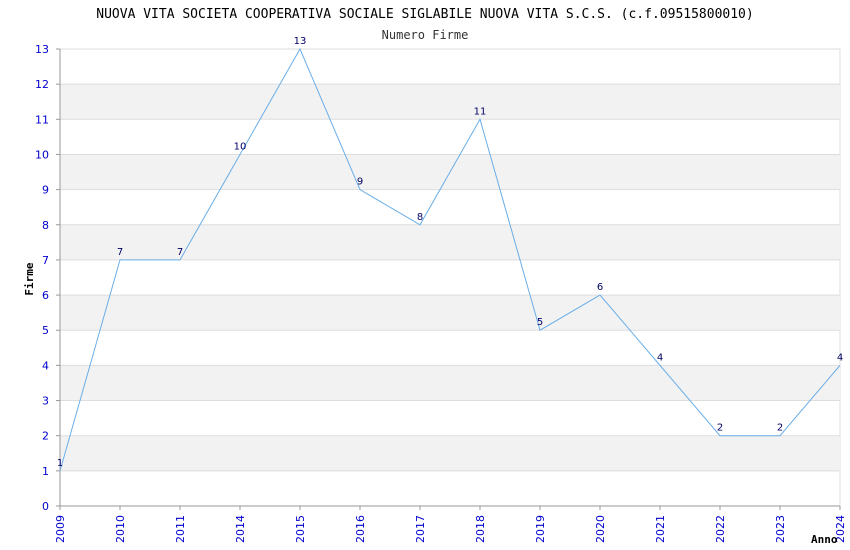  What do you see at coordinates (180, 529) in the screenshot?
I see `x-tick-label: 2011` at bounding box center [180, 529].